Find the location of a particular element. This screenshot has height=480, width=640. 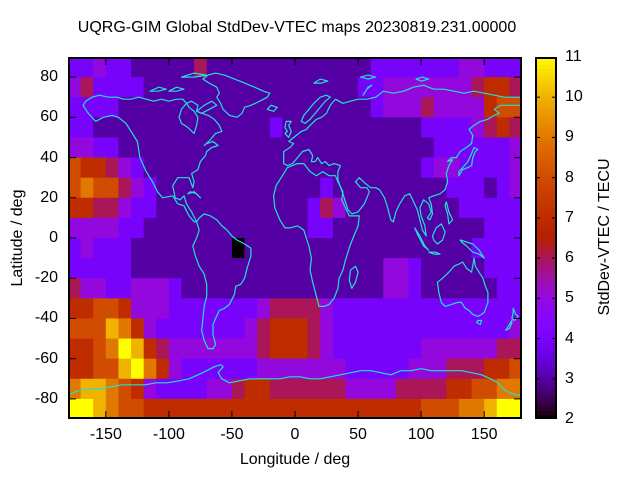

x-tick-label: 0 is located at coordinates (295, 434).